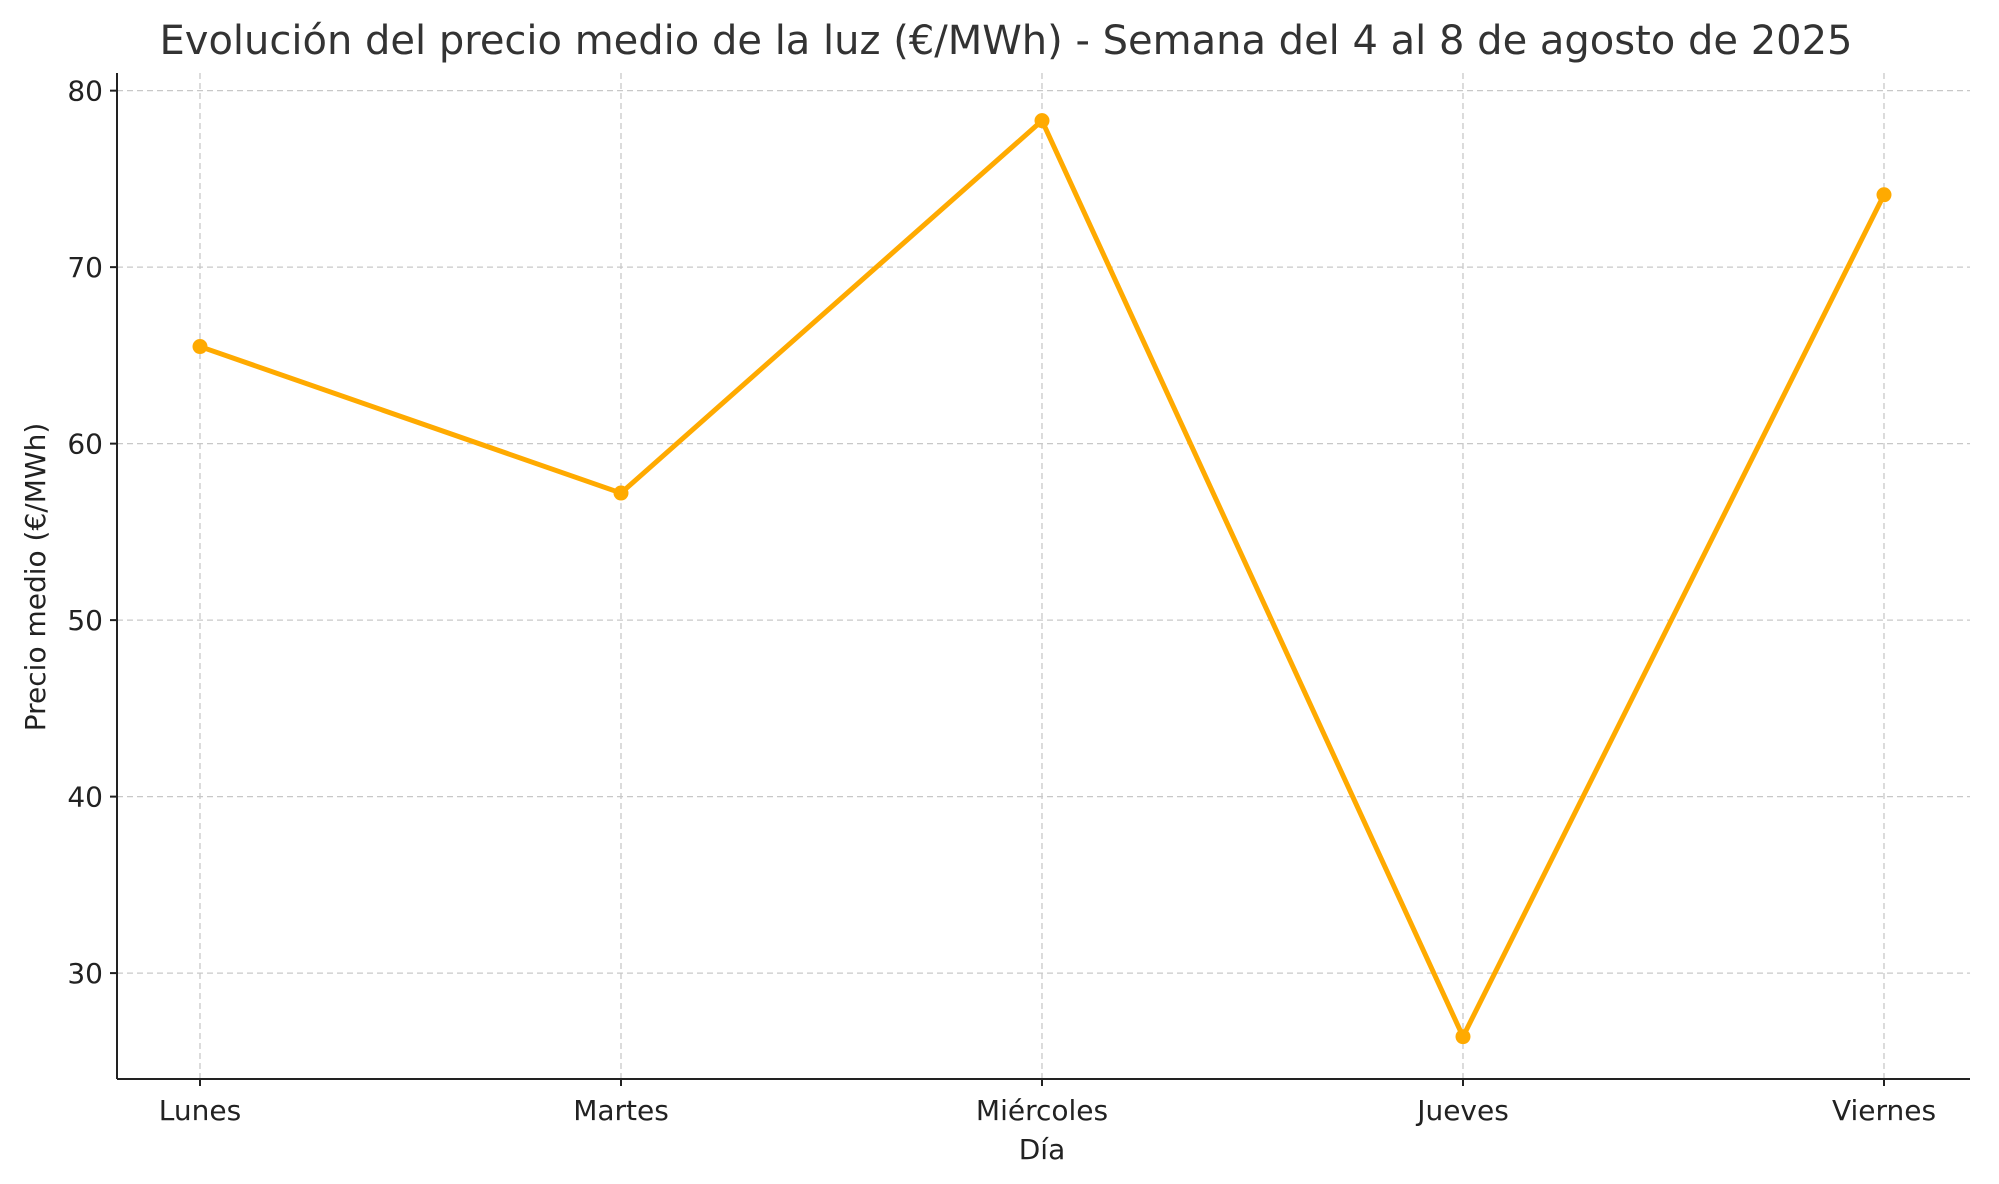 This screenshot has height=1184, width=1999. I want to click on y-tick-label: 30, so click(85, 973).